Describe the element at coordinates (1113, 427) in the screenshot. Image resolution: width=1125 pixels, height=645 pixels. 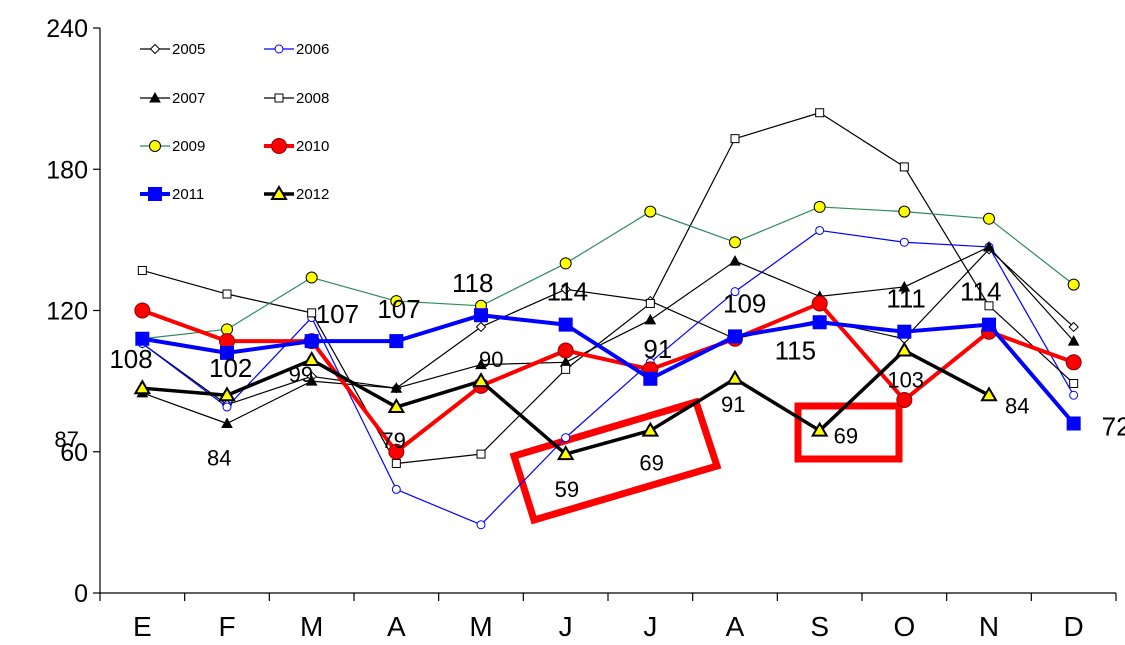
I see `data-label-2011: 72` at that location.